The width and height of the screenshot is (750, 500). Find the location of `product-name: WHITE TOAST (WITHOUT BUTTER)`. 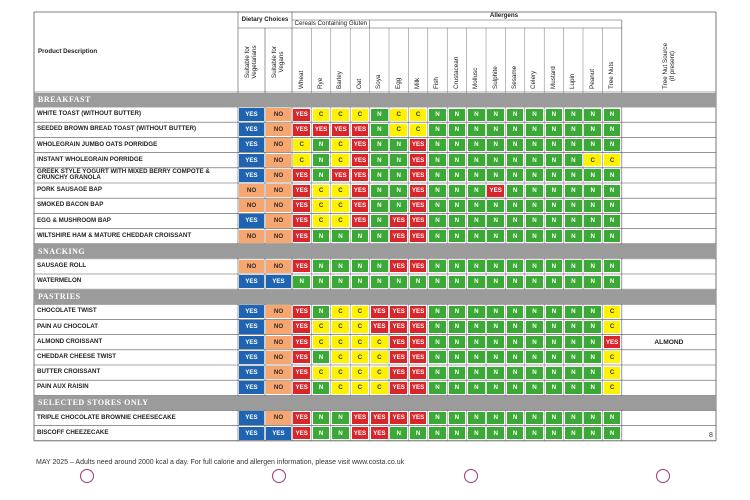

product-name: WHITE TOAST (WITHOUT BUTTER) is located at coordinates (89, 114).